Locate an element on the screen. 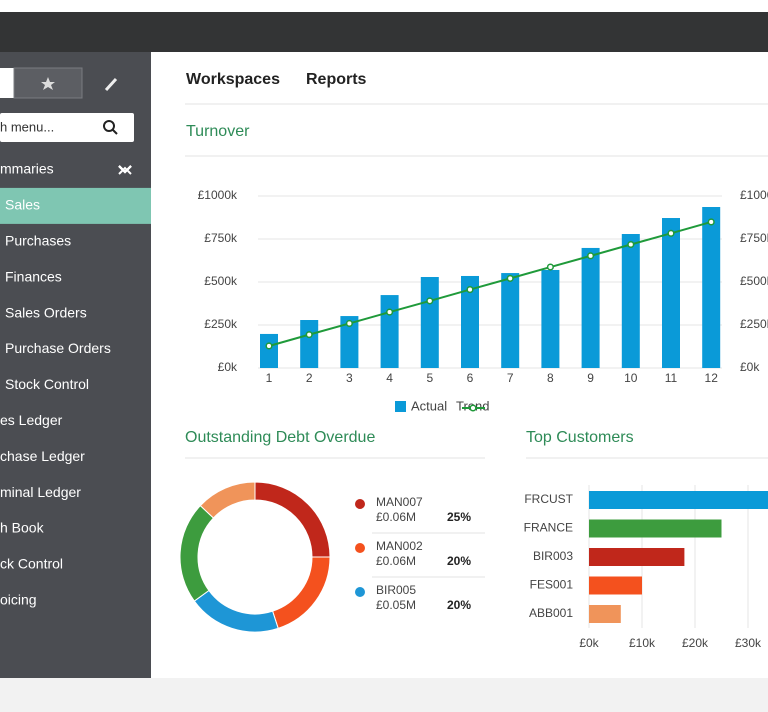 Image resolution: width=768 pixels, height=712 pixels. legend-label: BIR005 is located at coordinates (396, 590).